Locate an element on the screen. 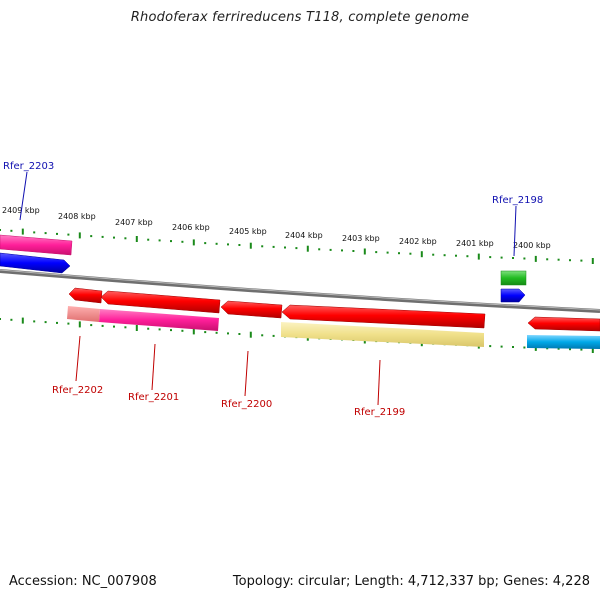  gene-label-rfer-2198: Rfer_2198 is located at coordinates (517, 200).